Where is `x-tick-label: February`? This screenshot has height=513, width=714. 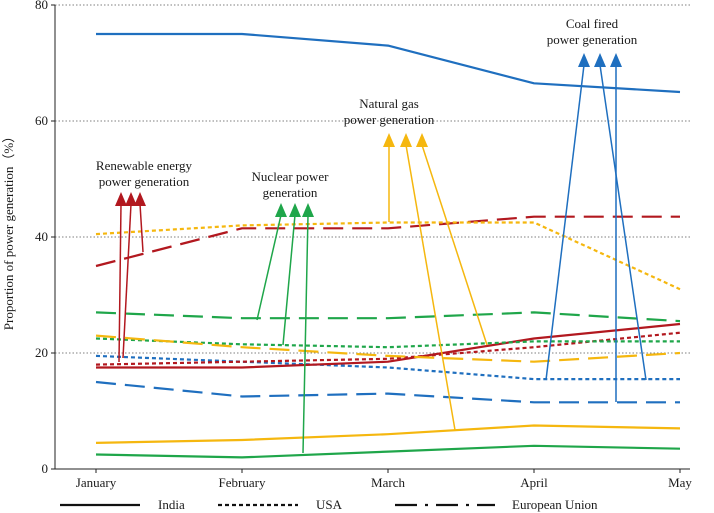 x-tick-label: February is located at coordinates (242, 482).